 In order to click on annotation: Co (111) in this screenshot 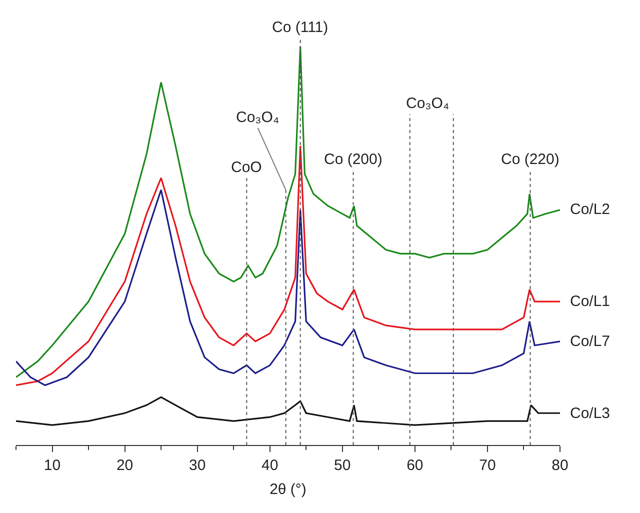, I will do `click(300, 27)`.